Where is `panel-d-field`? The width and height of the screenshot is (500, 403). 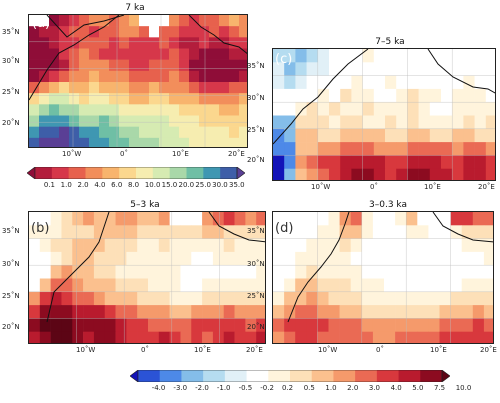 panel-d-field is located at coordinates (383, 277).